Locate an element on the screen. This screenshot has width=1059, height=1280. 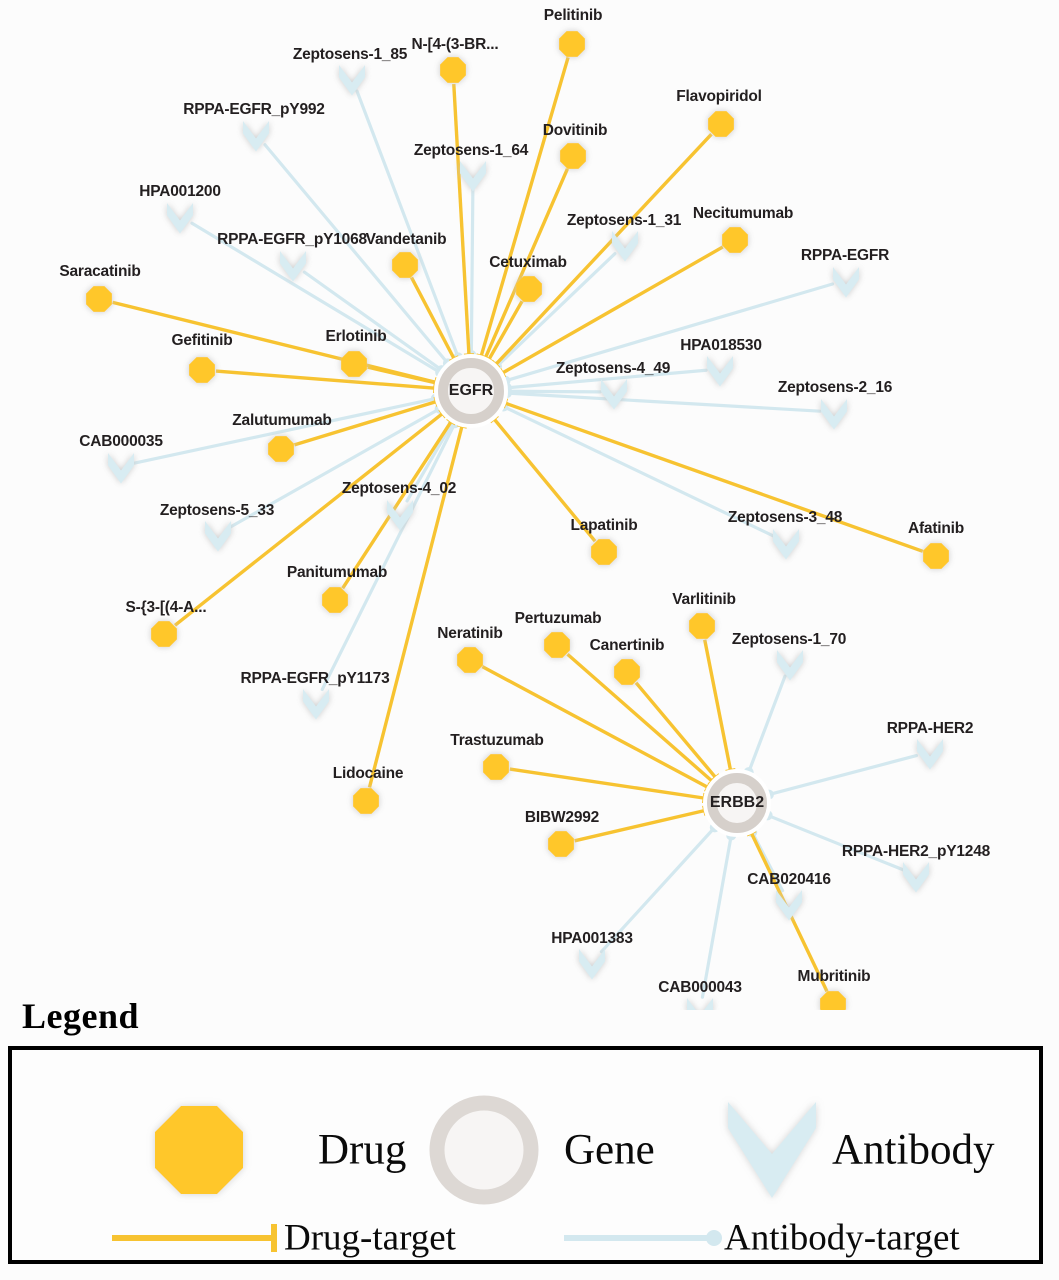
legend-drug-icon is located at coordinates (199, 1150).